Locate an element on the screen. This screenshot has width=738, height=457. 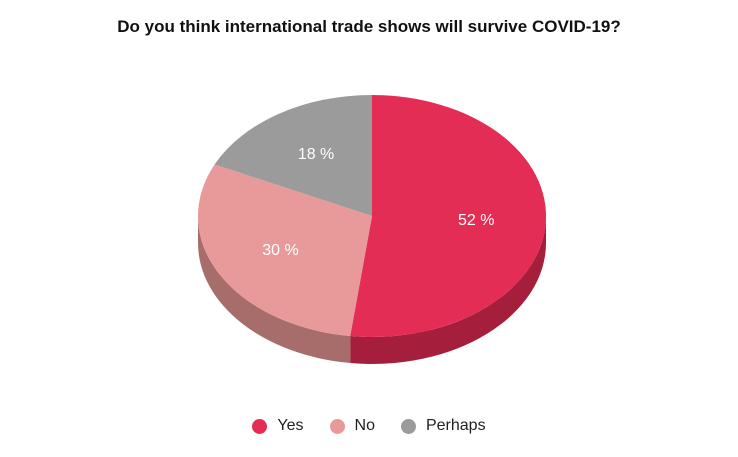
legend-item-yes: Yes is located at coordinates (278, 426).